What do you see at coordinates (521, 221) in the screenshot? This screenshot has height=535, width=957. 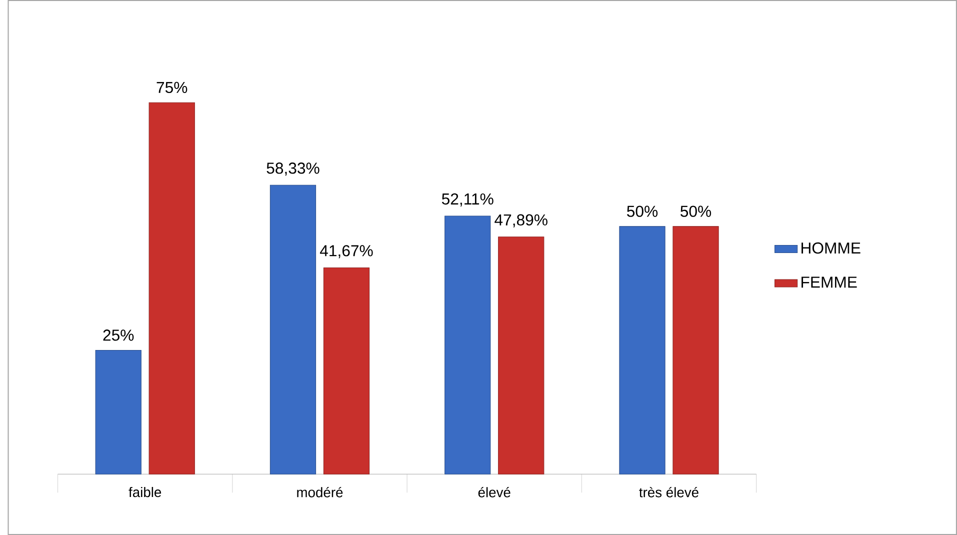 I see `data-label: 47,89%` at bounding box center [521, 221].